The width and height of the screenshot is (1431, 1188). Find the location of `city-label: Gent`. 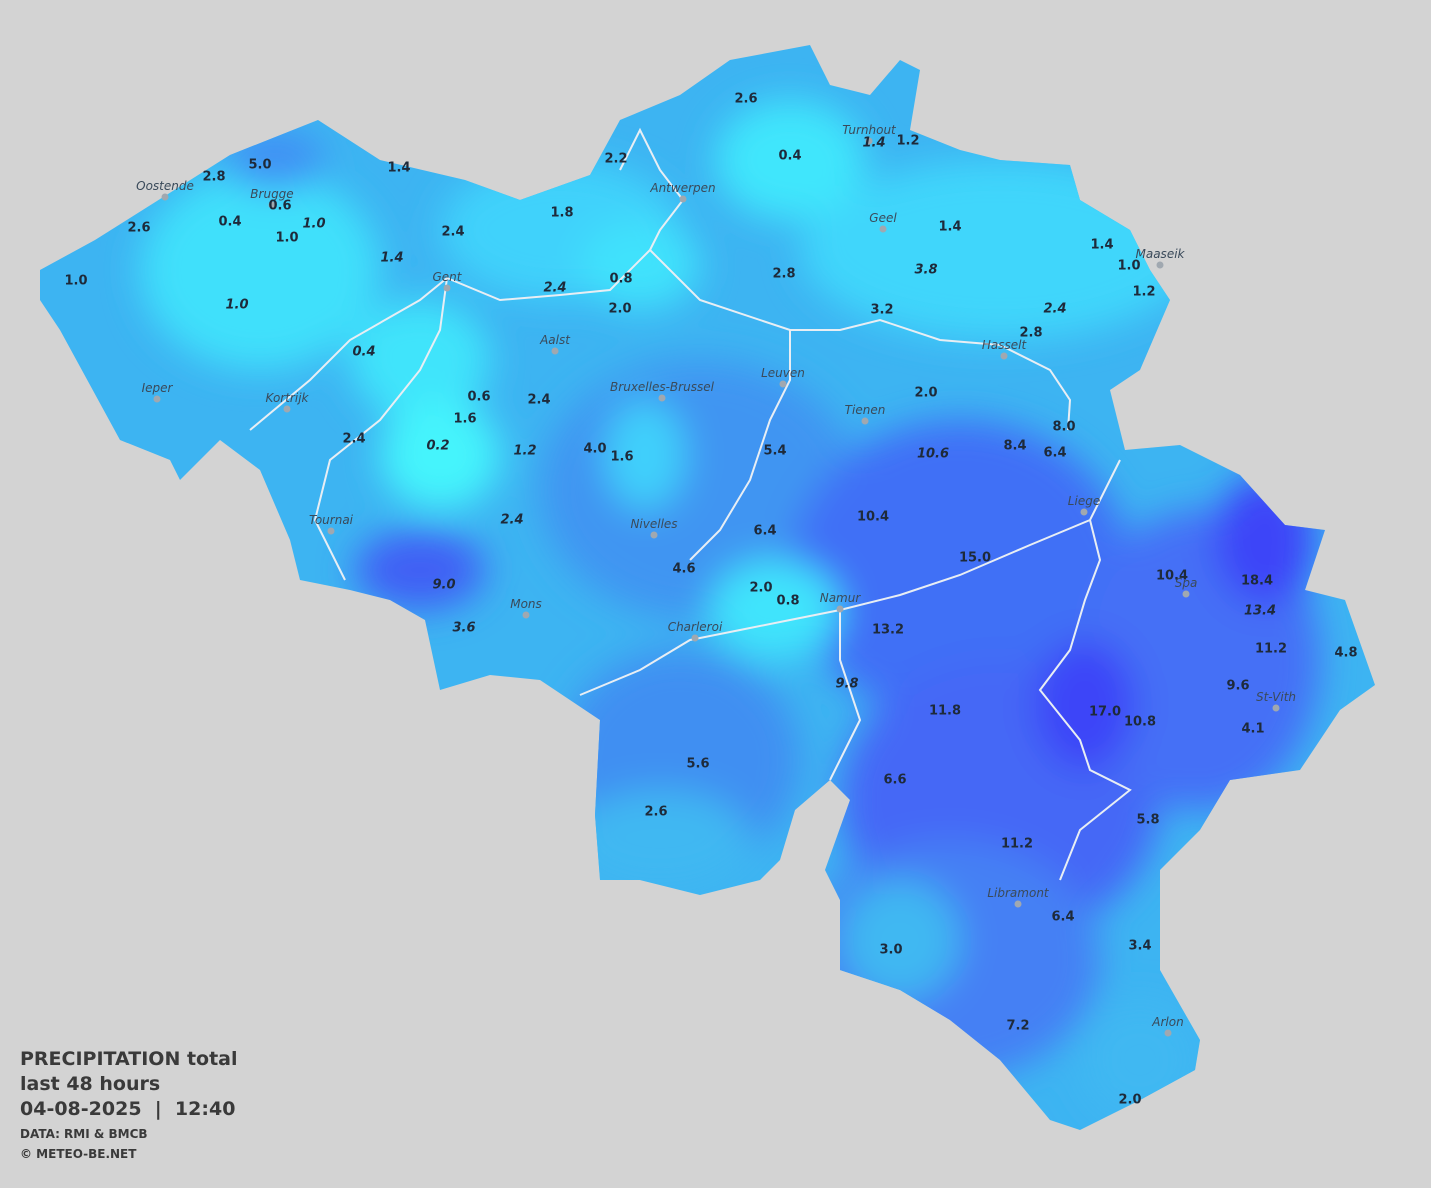

city-label: Gent is located at coordinates (448, 277).